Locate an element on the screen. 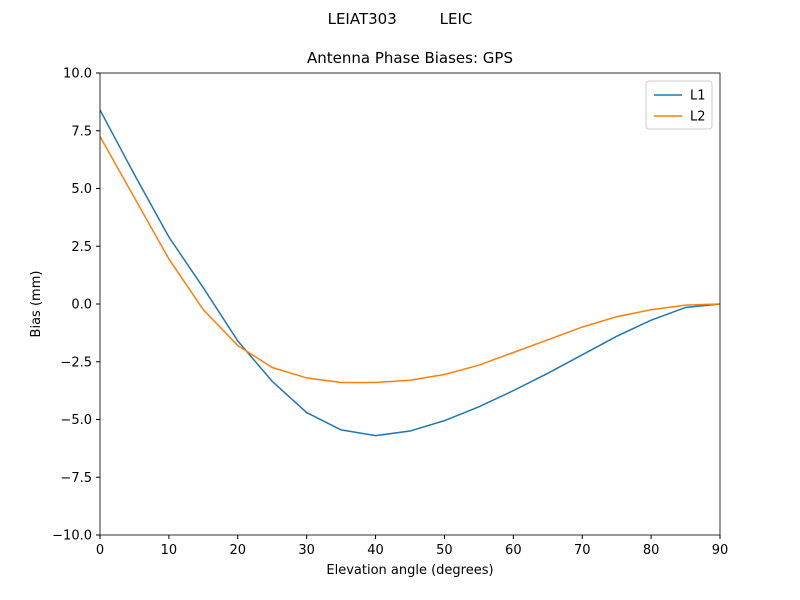 This screenshot has width=800, height=600. x-tick-label: 90 is located at coordinates (720, 550).